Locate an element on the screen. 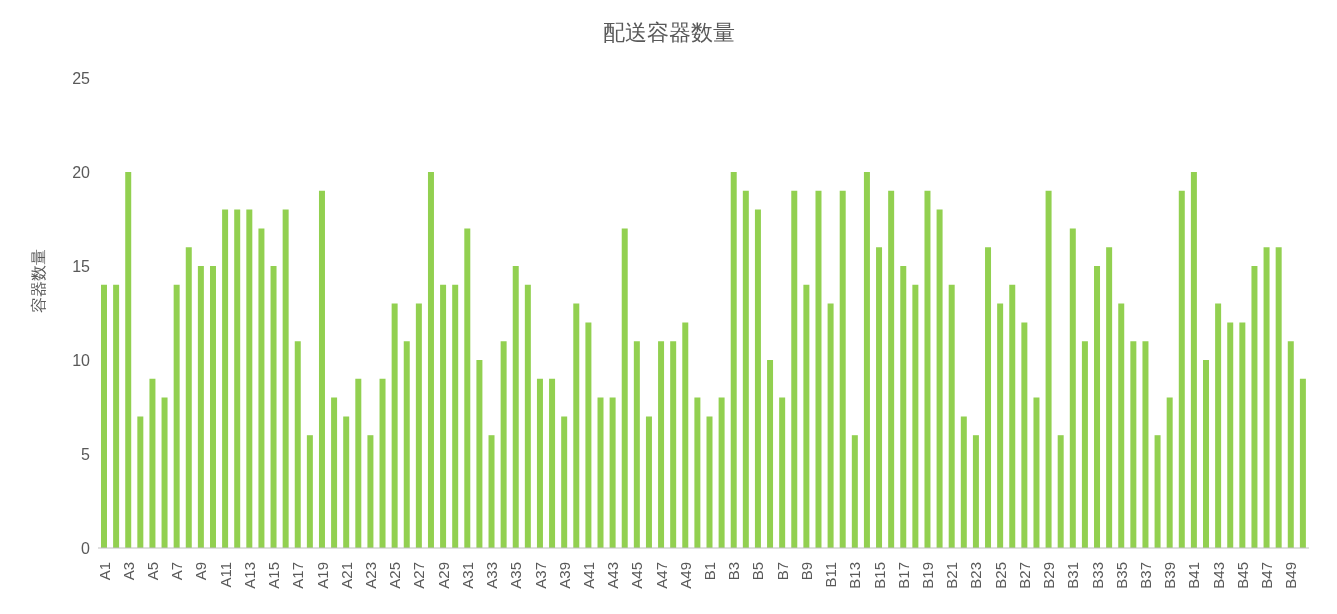 The height and width of the screenshot is (614, 1337). x-tick-label: B11 is located at coordinates (831, 575).